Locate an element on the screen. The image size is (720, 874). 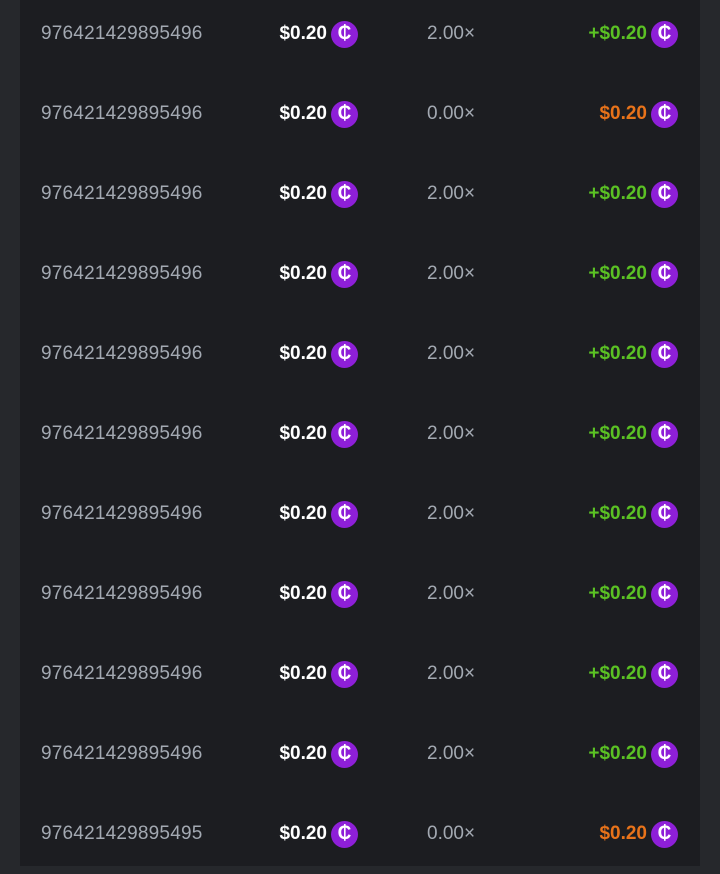
bet-id: 976421429895495 is located at coordinates (122, 833).